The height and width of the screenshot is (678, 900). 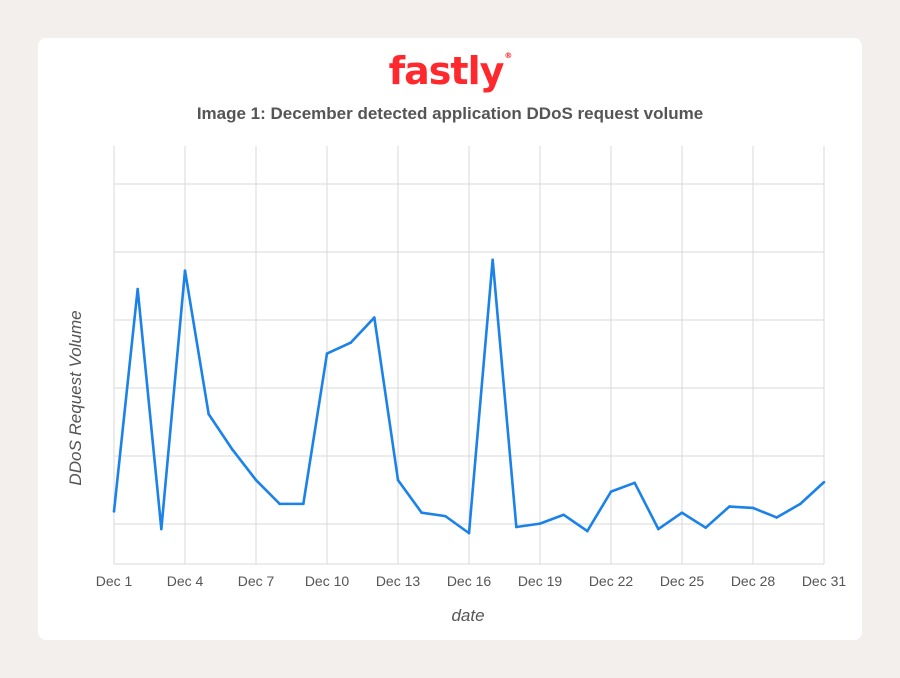 I want to click on x-tick-label: Dec 22, so click(x=611, y=581).